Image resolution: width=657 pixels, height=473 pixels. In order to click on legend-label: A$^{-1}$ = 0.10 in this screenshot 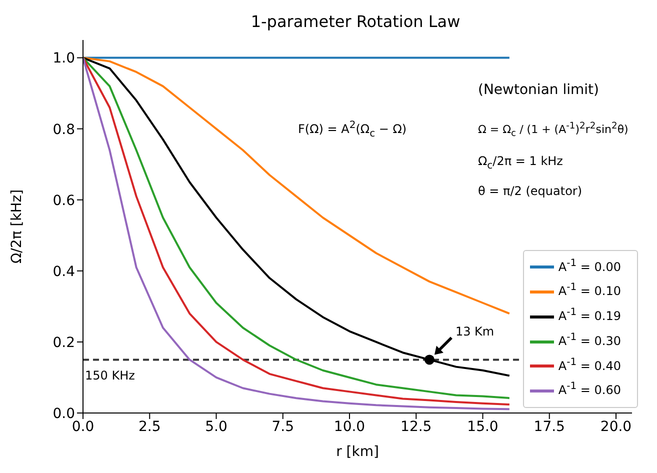, I will do `click(589, 290)`.